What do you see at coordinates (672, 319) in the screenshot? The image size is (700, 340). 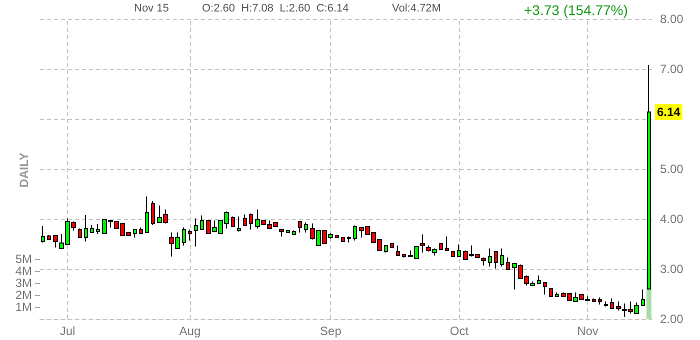 I see `y-tick-label: 2.00` at bounding box center [672, 319].